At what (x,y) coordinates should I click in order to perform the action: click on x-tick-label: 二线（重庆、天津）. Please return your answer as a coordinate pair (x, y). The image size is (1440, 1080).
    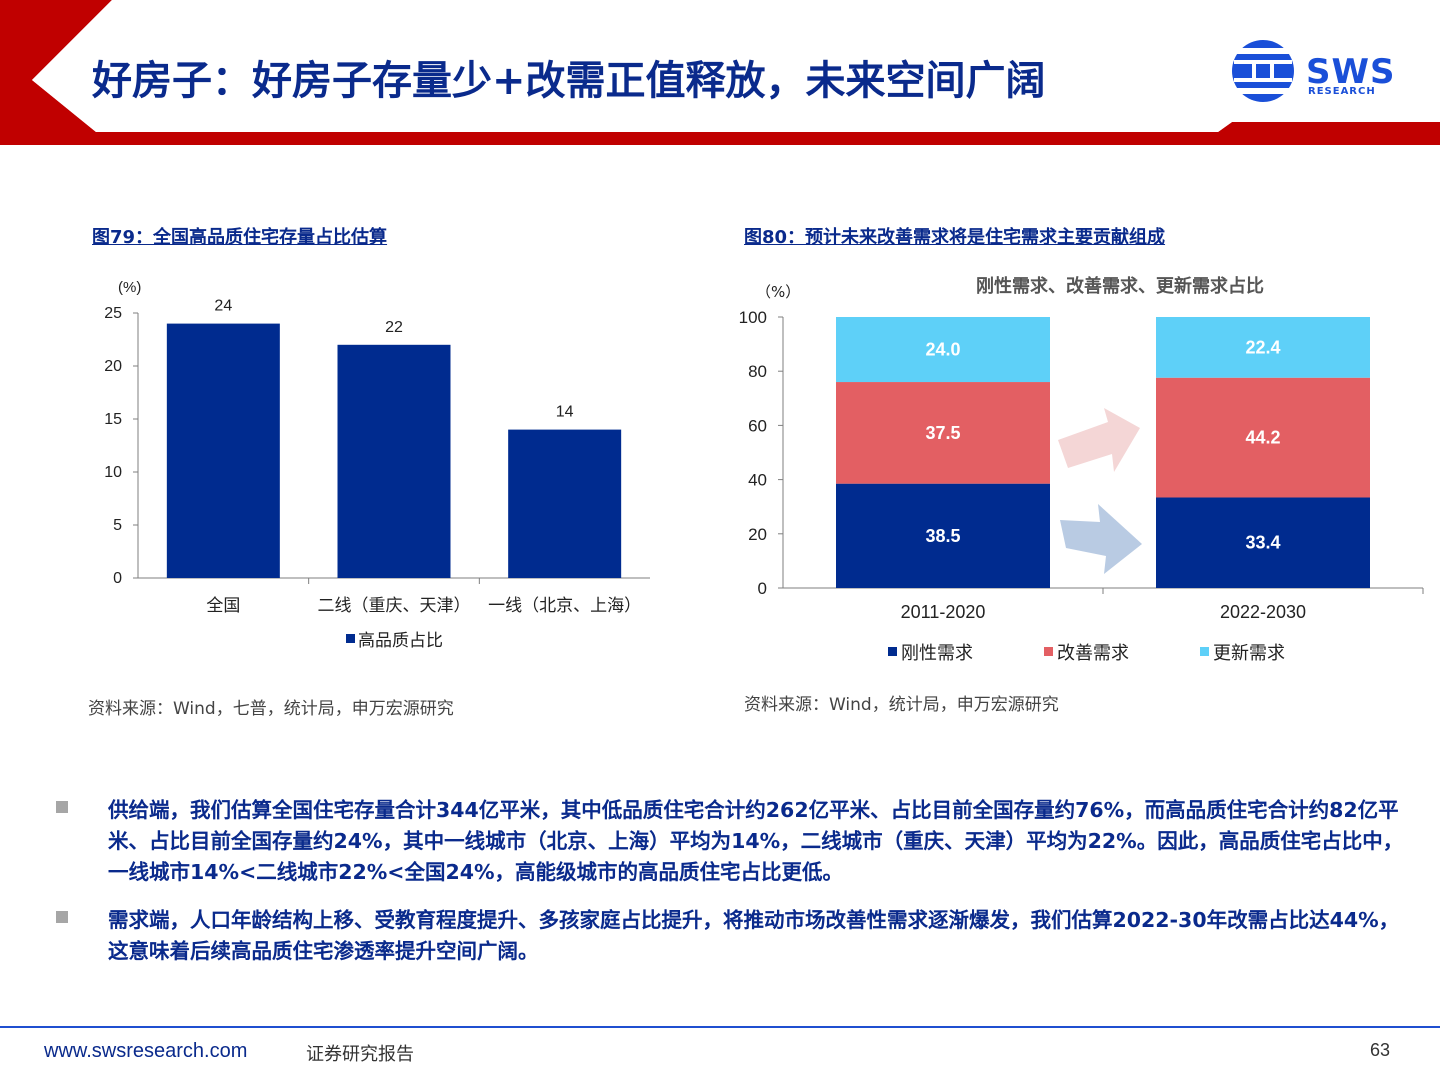
    Looking at the image, I should click on (394, 606).